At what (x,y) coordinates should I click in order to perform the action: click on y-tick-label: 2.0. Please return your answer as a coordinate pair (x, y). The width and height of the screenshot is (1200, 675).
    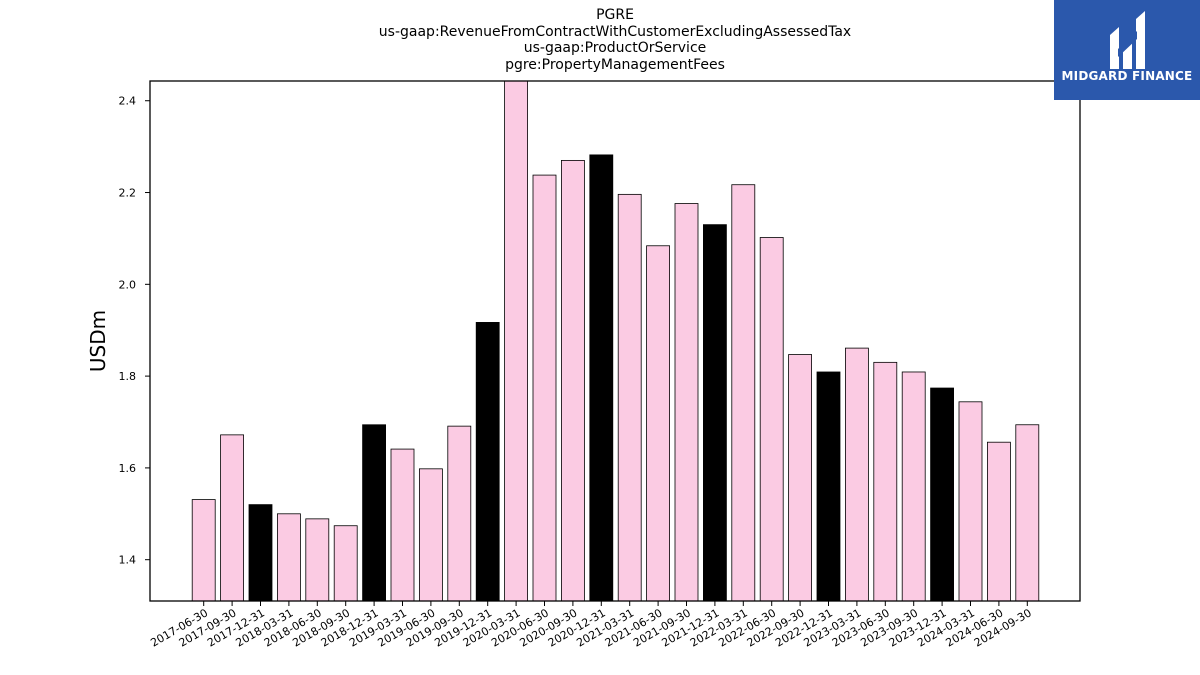
    Looking at the image, I should click on (128, 284).